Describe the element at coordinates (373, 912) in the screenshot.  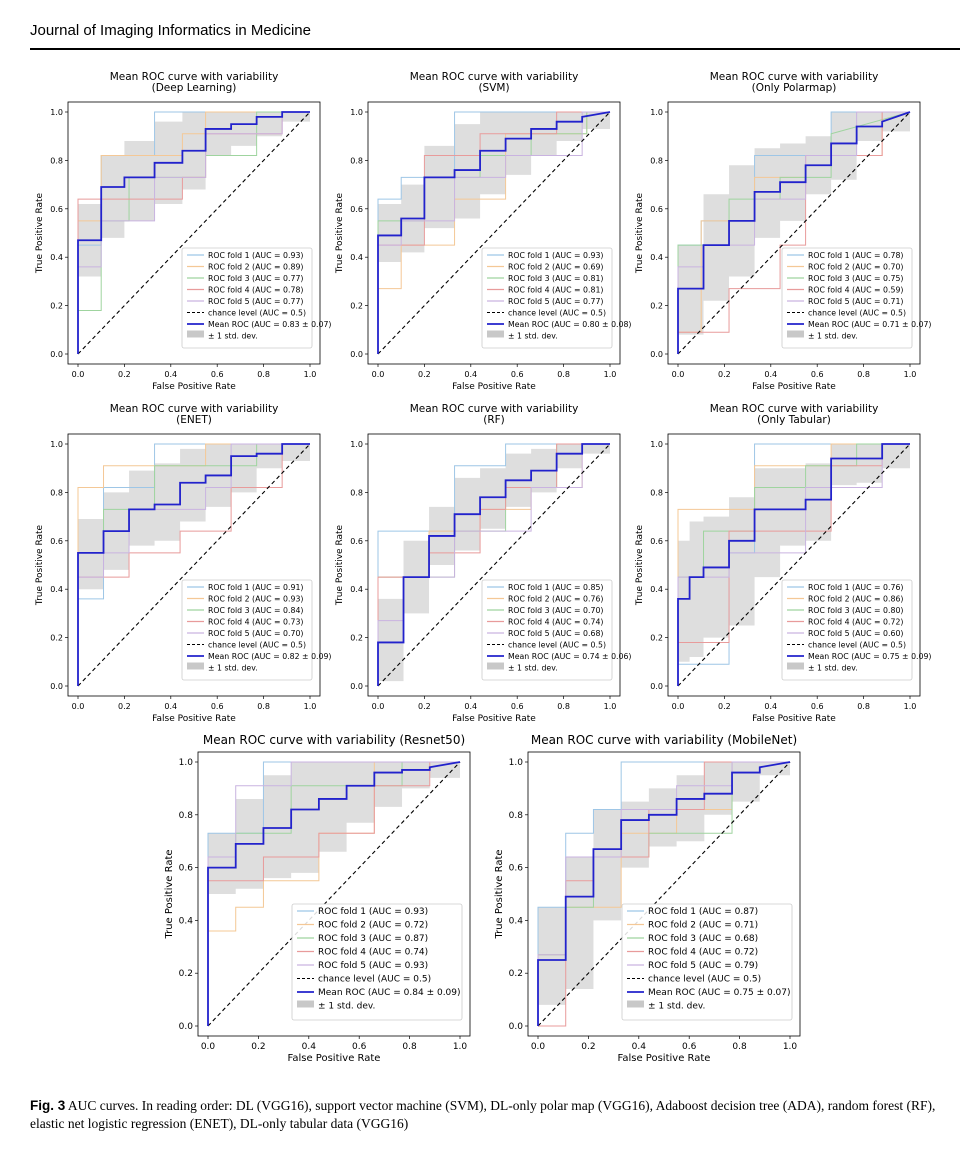
I see `legend-label: ROC fold 1 (AUC = 0.93)` at that location.